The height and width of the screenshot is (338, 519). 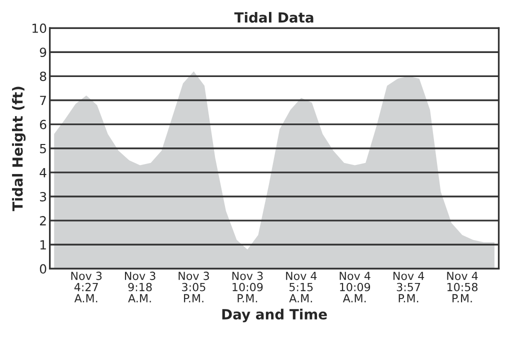 I want to click on x-axis-title: Day and Time, so click(x=274, y=315).